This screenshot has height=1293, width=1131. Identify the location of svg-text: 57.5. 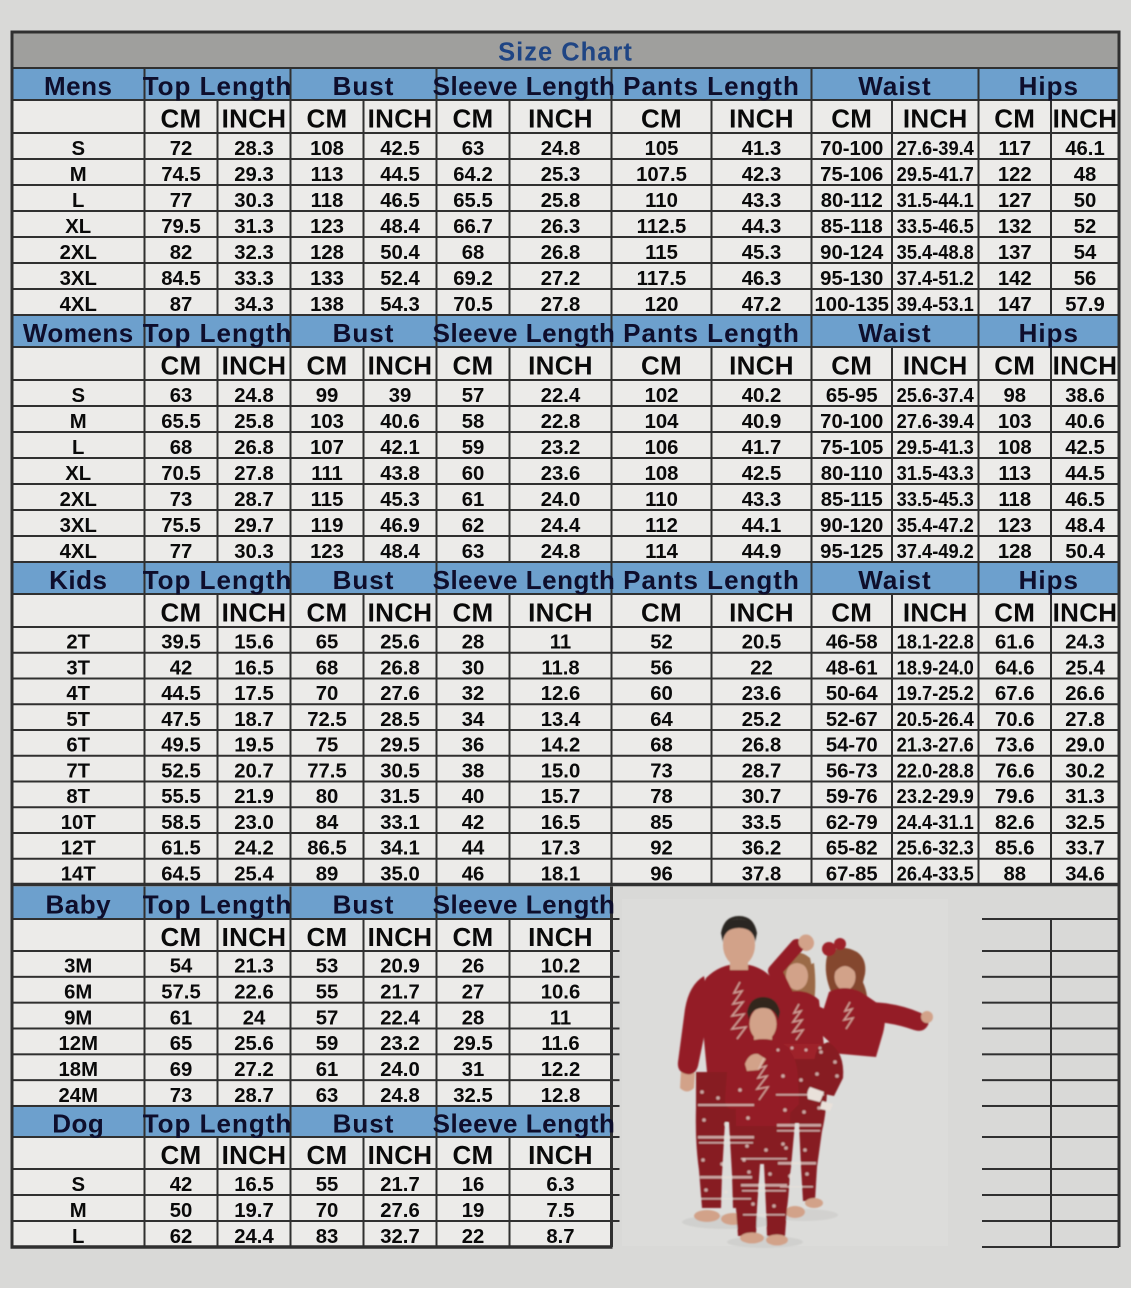
(180, 993).